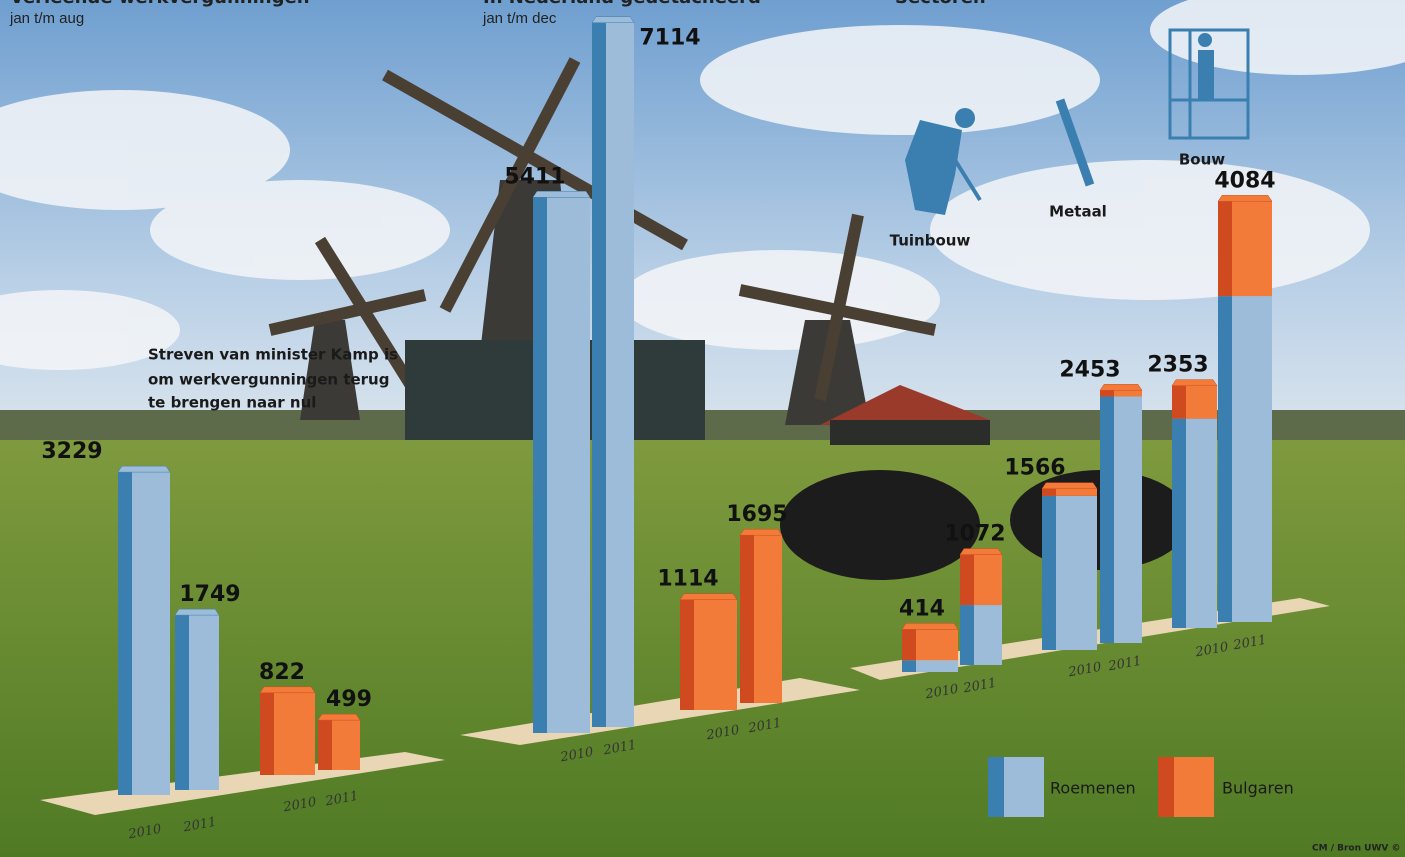 The height and width of the screenshot is (857, 1405). Describe the element at coordinates (71, 451) in the screenshot. I see `value-label: 3229` at that location.